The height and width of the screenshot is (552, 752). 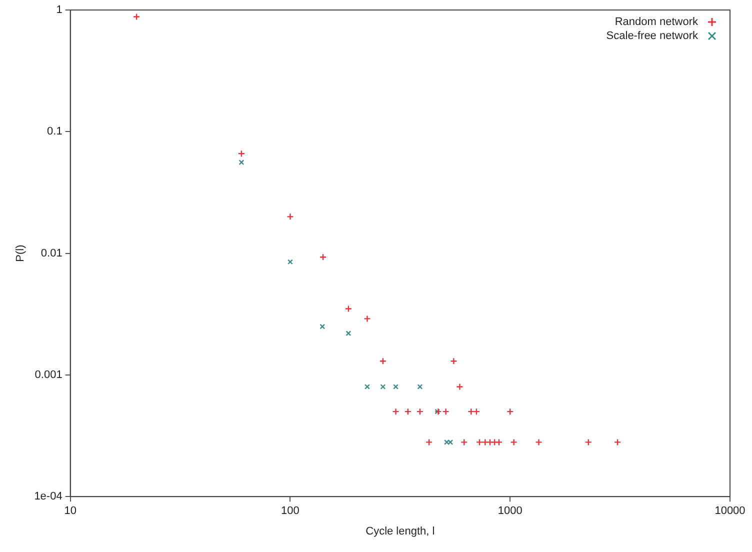 I want to click on legend-label: Random network, so click(x=656, y=22).